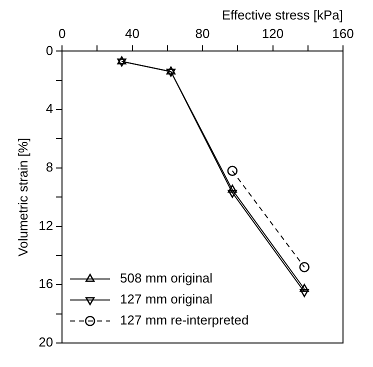 This screenshot has width=373, height=367. I want to click on x-axis-title: Effective stress [kPa], so click(282, 14).